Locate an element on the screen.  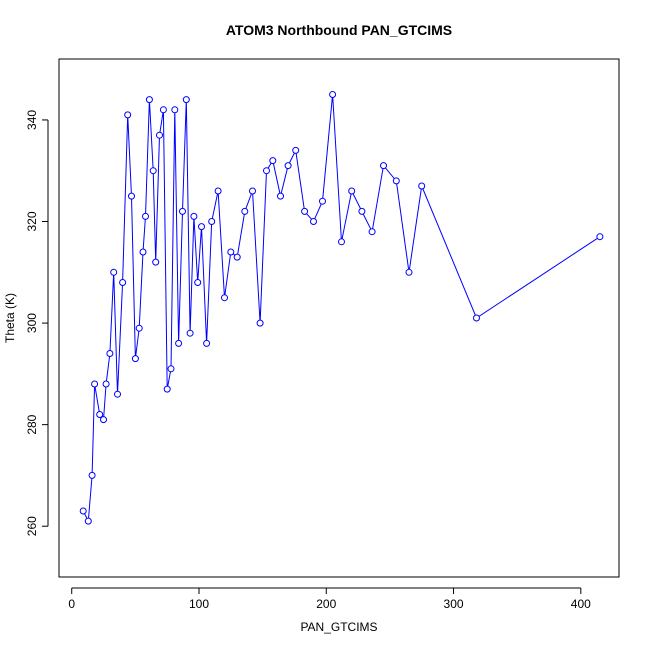
x-tick-label: 100 is located at coordinates (199, 604).